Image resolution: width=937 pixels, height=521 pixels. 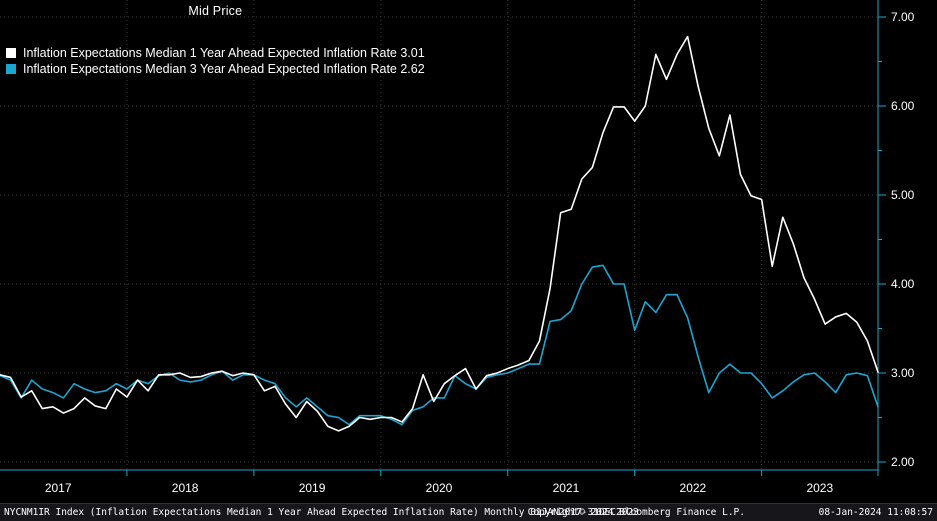 What do you see at coordinates (11, 69) in the screenshot?
I see `legend-swatch-3yr-icon` at bounding box center [11, 69].